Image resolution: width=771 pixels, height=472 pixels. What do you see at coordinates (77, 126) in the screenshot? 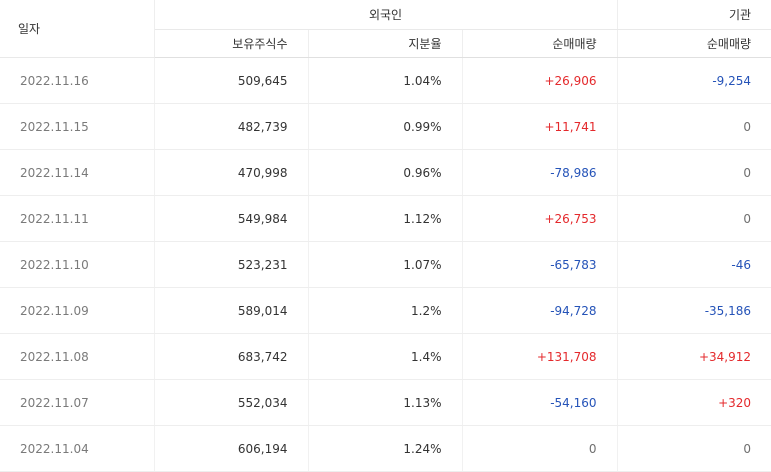
I see `date-cell: 2022.11.15` at bounding box center [77, 126].